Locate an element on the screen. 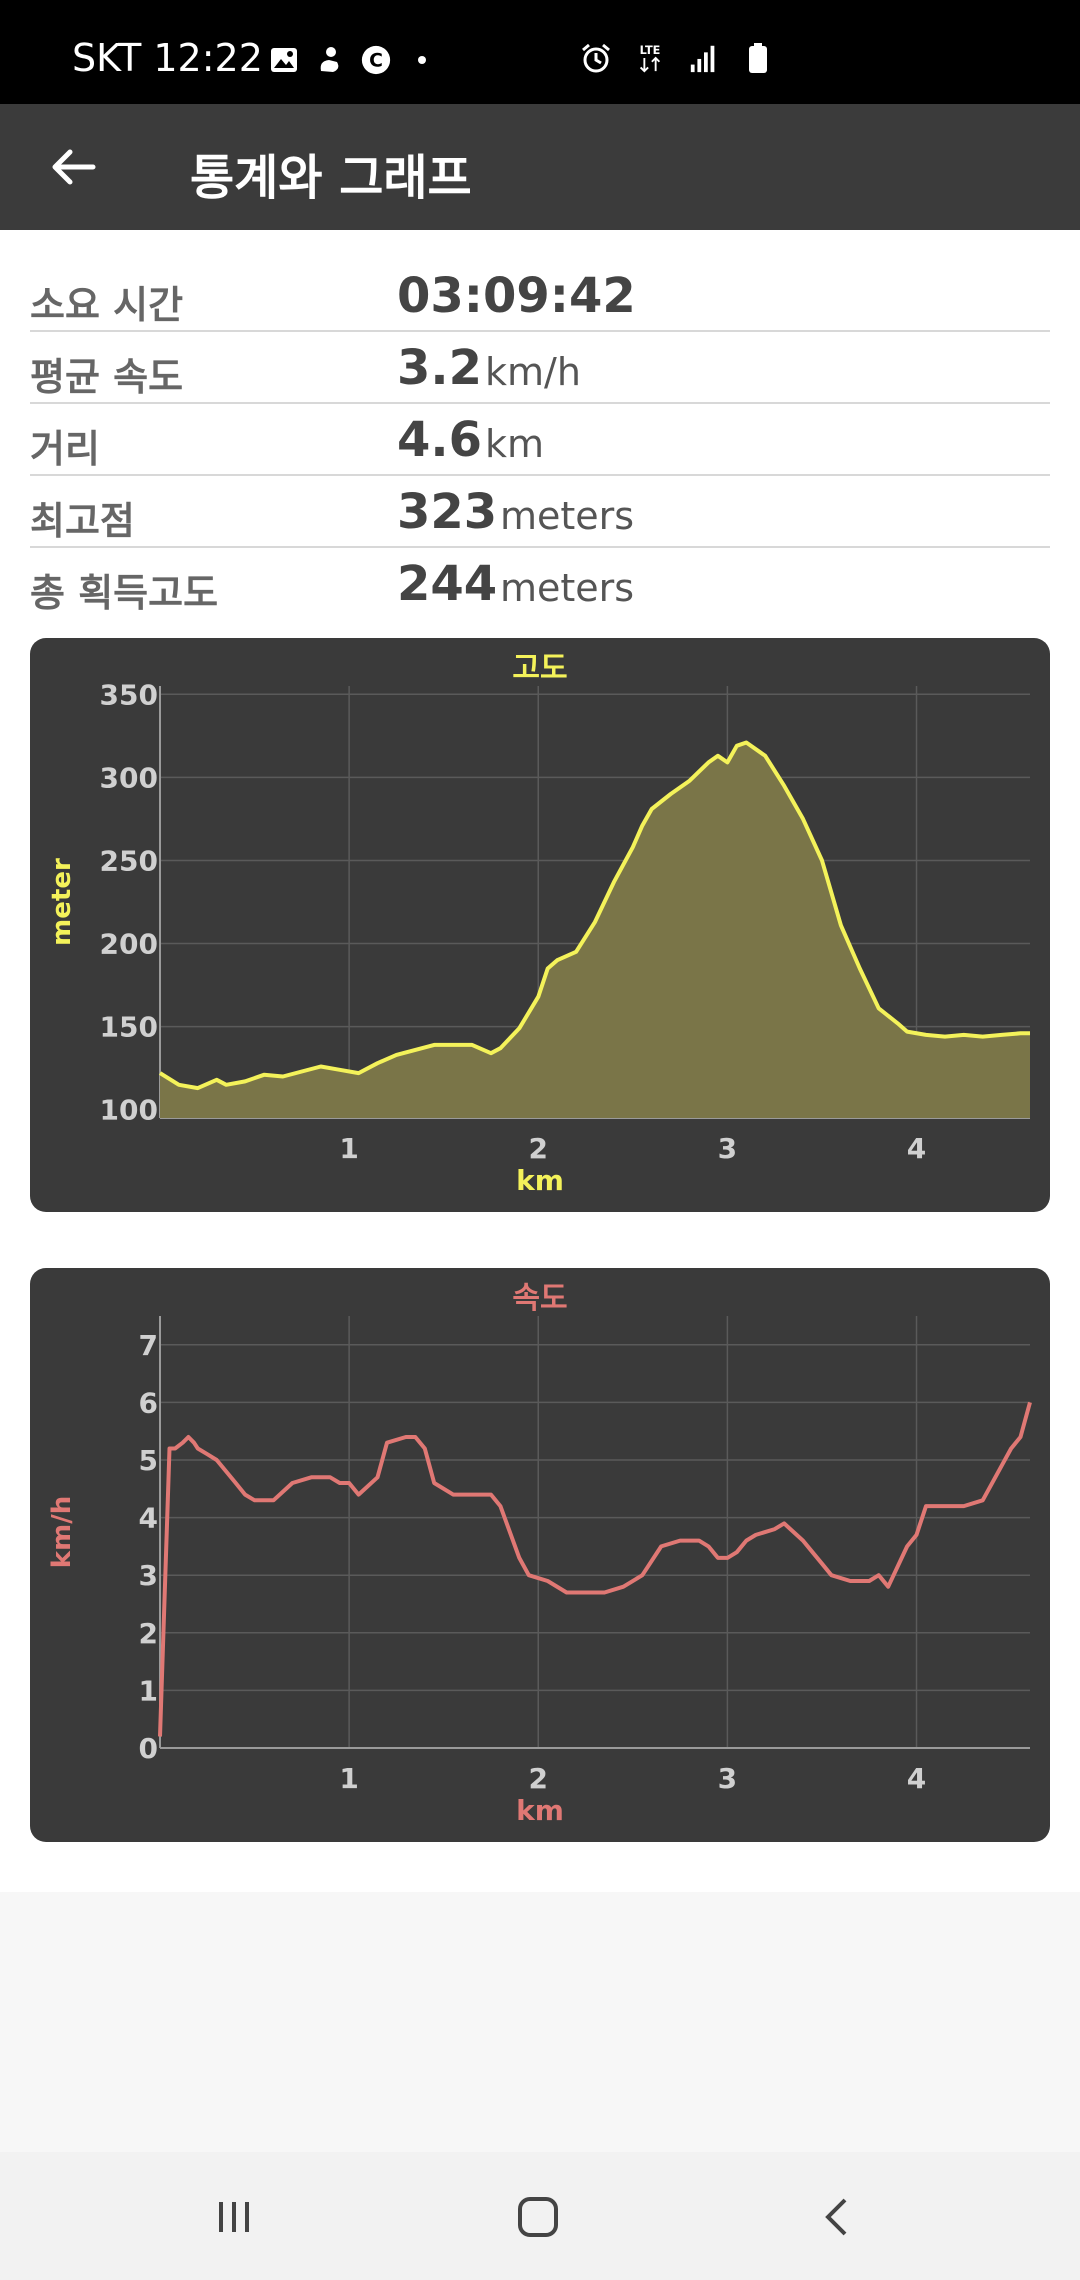  stat-row-duration: 소요 시간 03:09:42 is located at coordinates (540, 296).